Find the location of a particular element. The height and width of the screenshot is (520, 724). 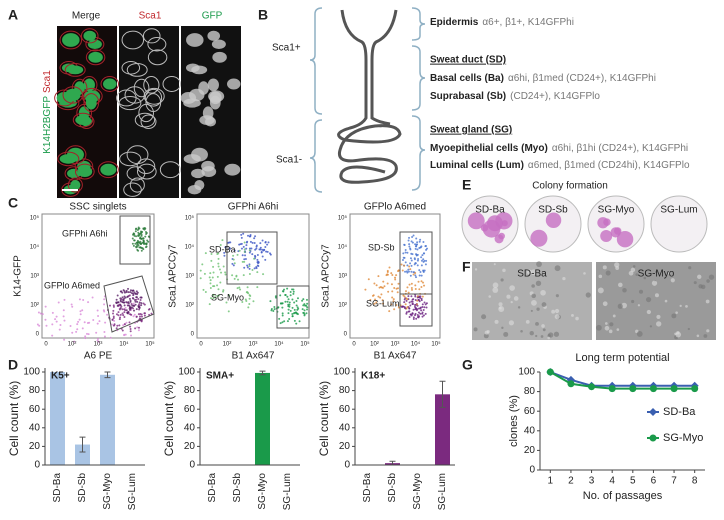

error-bar is located at coordinates (82, 444).